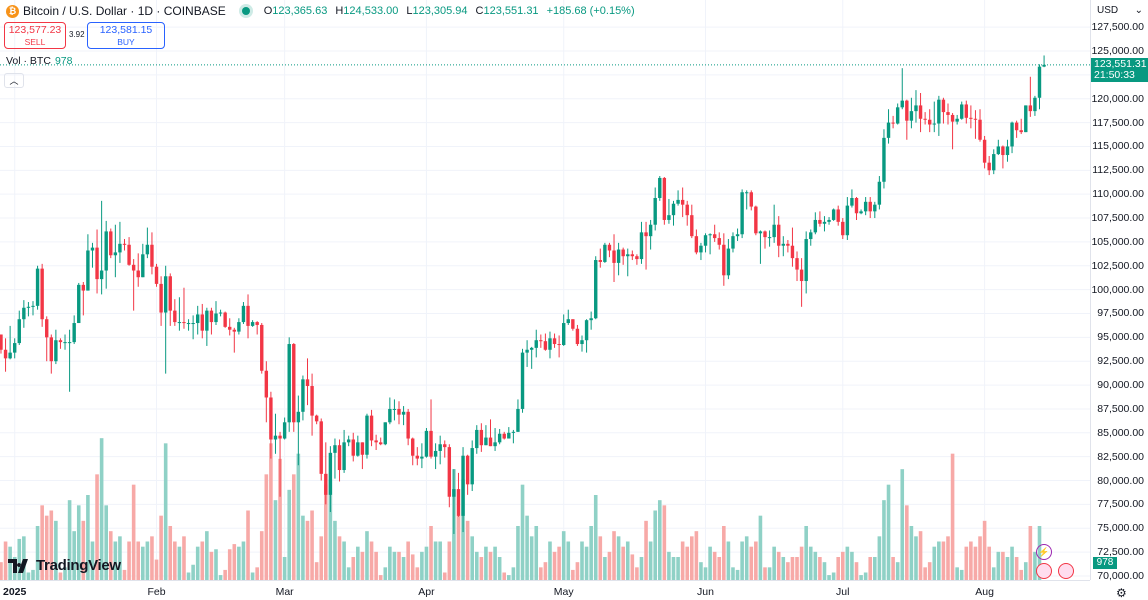 The width and height of the screenshot is (1148, 600). I want to click on y-tick-label: 85,000.00, so click(1120, 432).